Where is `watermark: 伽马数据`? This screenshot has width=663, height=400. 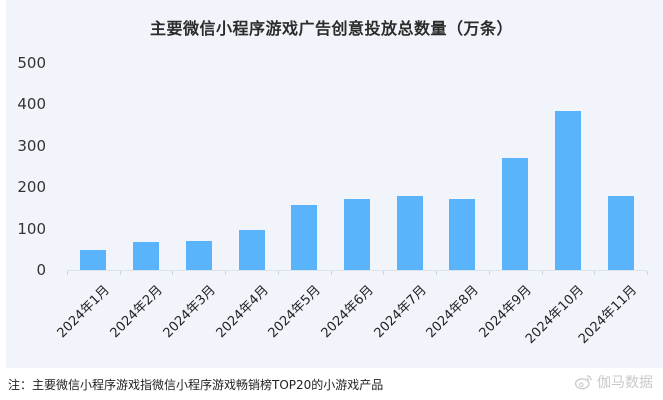 watermark: 伽马数据 is located at coordinates (614, 382).